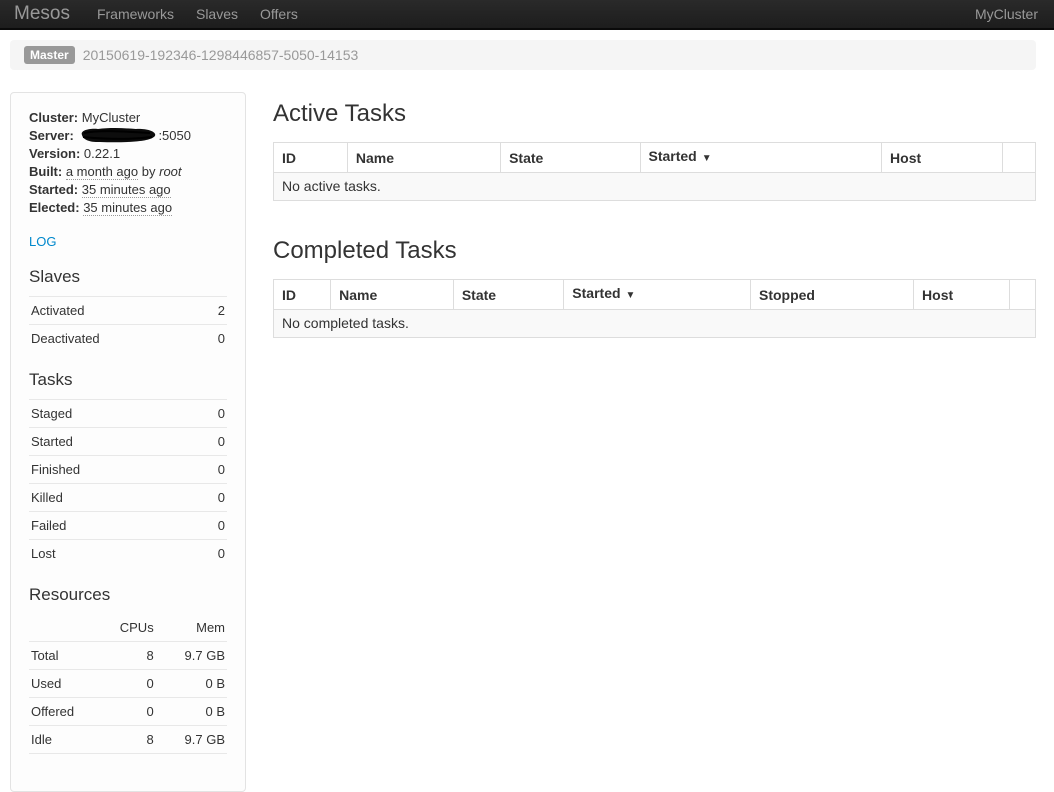 This screenshot has width=1054, height=792. Describe the element at coordinates (128, 154) in the screenshot. I see `version-info-line: Version: 0.22.1` at that location.